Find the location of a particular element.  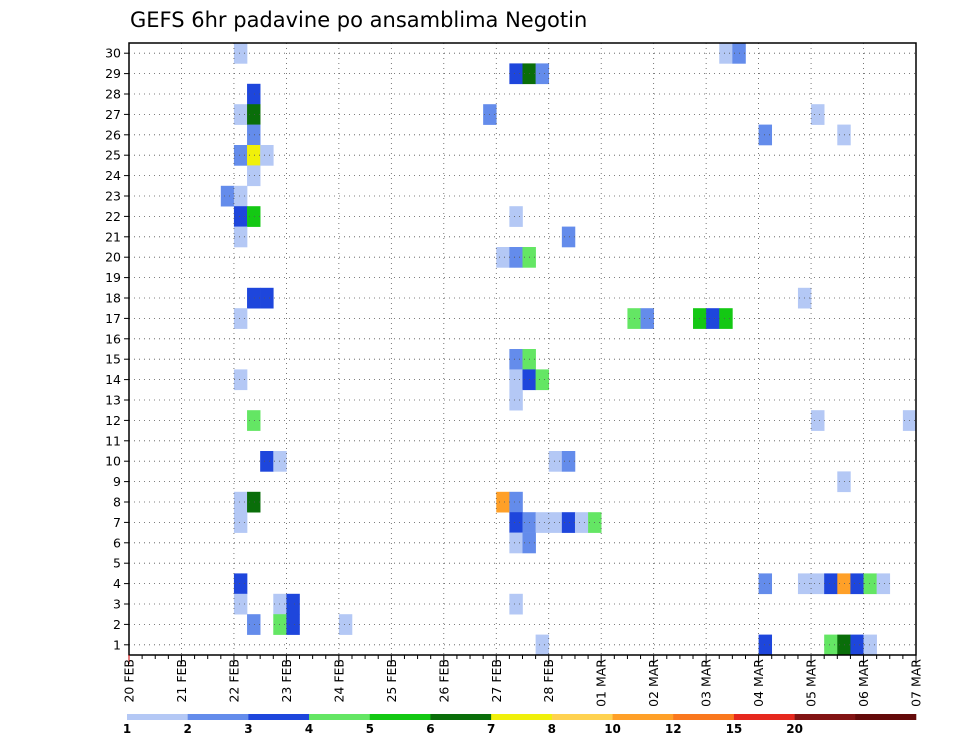

x-tick-label: 27 FEB is located at coordinates (496, 681).